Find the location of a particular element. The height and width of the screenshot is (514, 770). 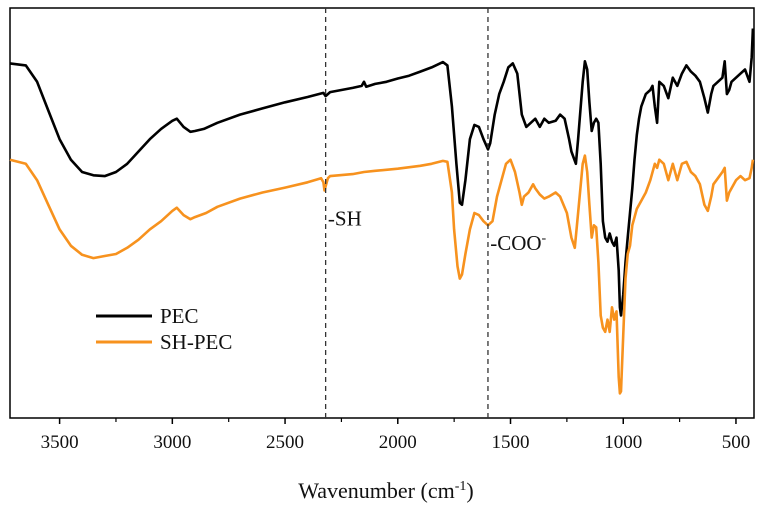

x-axis-title-sup: -1 is located at coordinates (461, 486).